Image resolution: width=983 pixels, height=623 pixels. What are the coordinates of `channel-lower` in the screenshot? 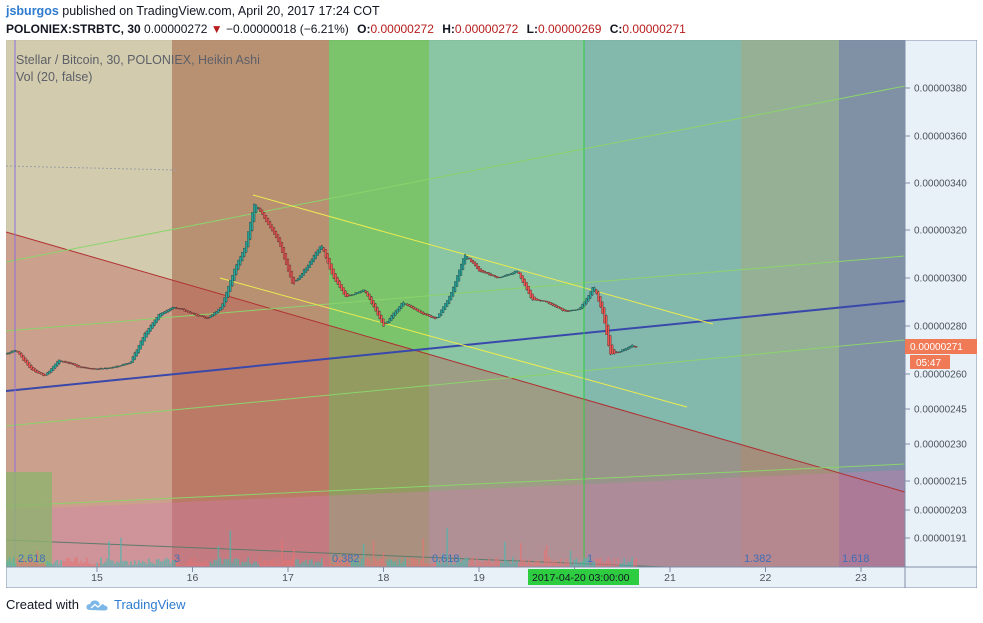 It's located at (453, 342).